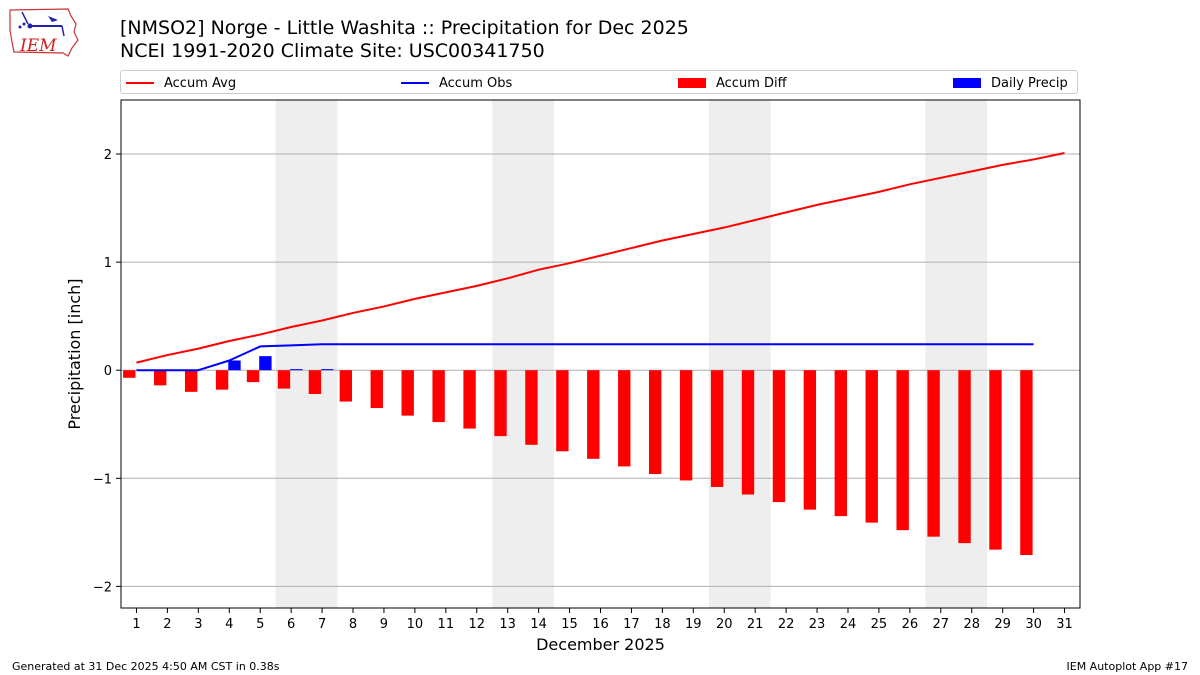 This screenshot has width=1200, height=675. I want to click on x-tick-label: 18, so click(662, 624).